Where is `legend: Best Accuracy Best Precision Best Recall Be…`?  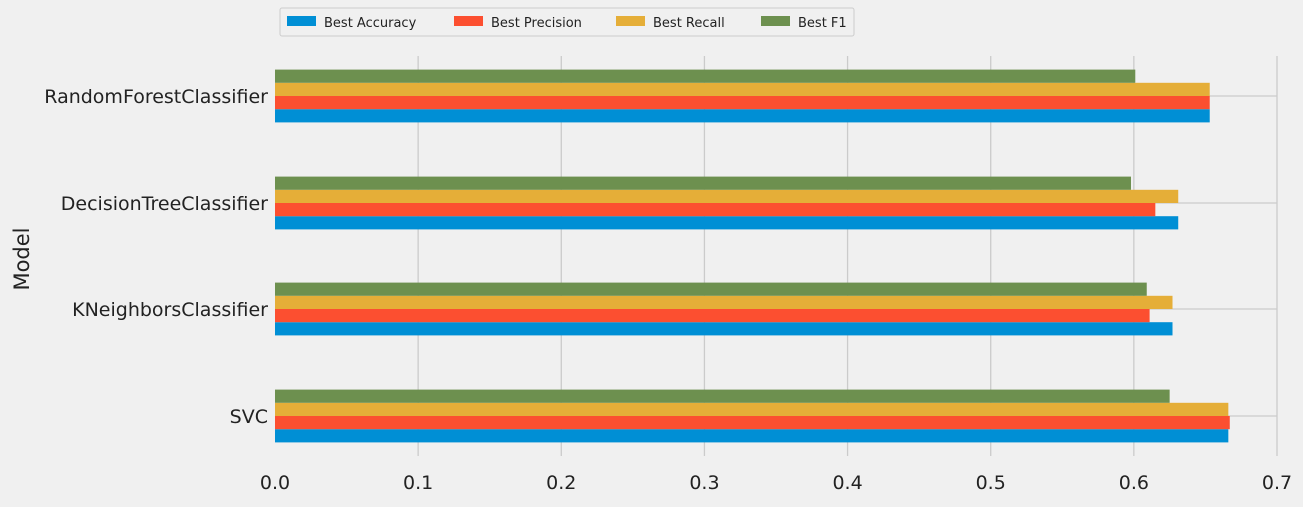
legend: Best Accuracy Best Precision Best Recall Be… is located at coordinates (567, 22).